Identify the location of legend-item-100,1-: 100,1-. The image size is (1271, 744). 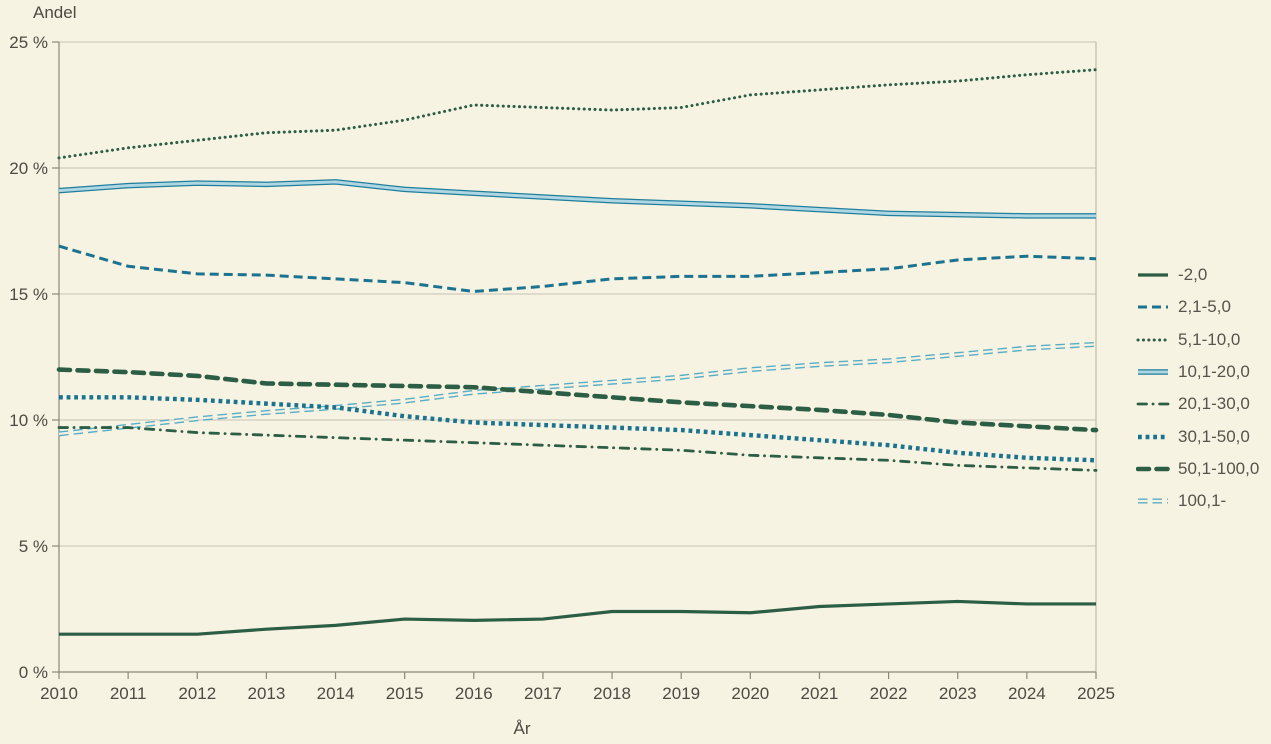
(1197, 501).